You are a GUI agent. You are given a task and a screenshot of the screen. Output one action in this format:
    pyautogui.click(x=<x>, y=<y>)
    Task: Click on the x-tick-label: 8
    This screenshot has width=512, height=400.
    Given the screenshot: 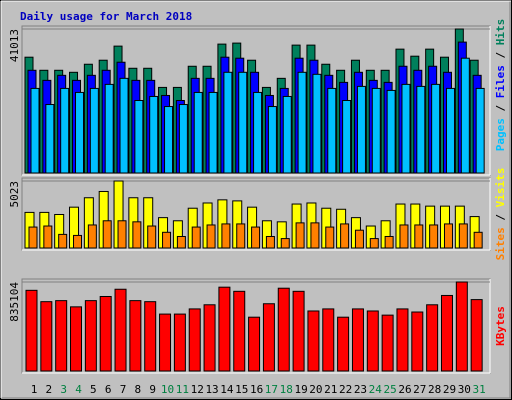 What is the action you would take?
    pyautogui.click(x=138, y=389)
    